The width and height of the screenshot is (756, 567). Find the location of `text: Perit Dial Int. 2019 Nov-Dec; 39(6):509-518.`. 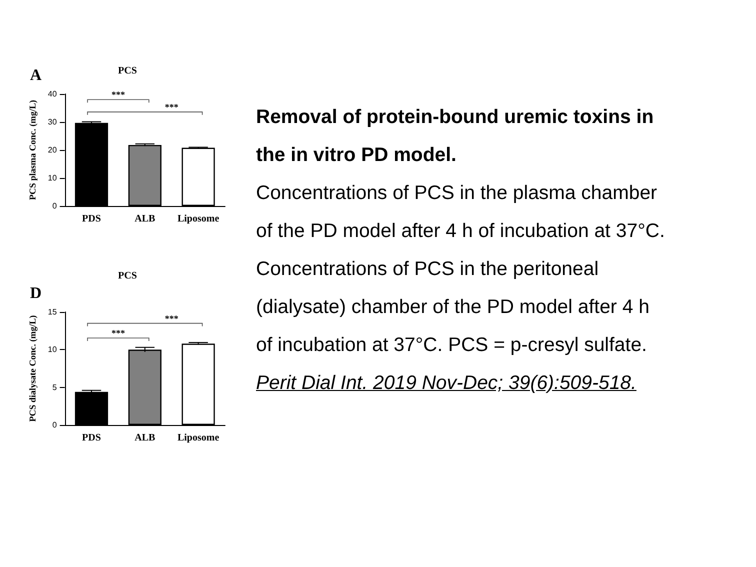

text: Perit Dial Int. 2019 Nov-Dec; 39(6):509-518. is located at coordinates (446, 383).